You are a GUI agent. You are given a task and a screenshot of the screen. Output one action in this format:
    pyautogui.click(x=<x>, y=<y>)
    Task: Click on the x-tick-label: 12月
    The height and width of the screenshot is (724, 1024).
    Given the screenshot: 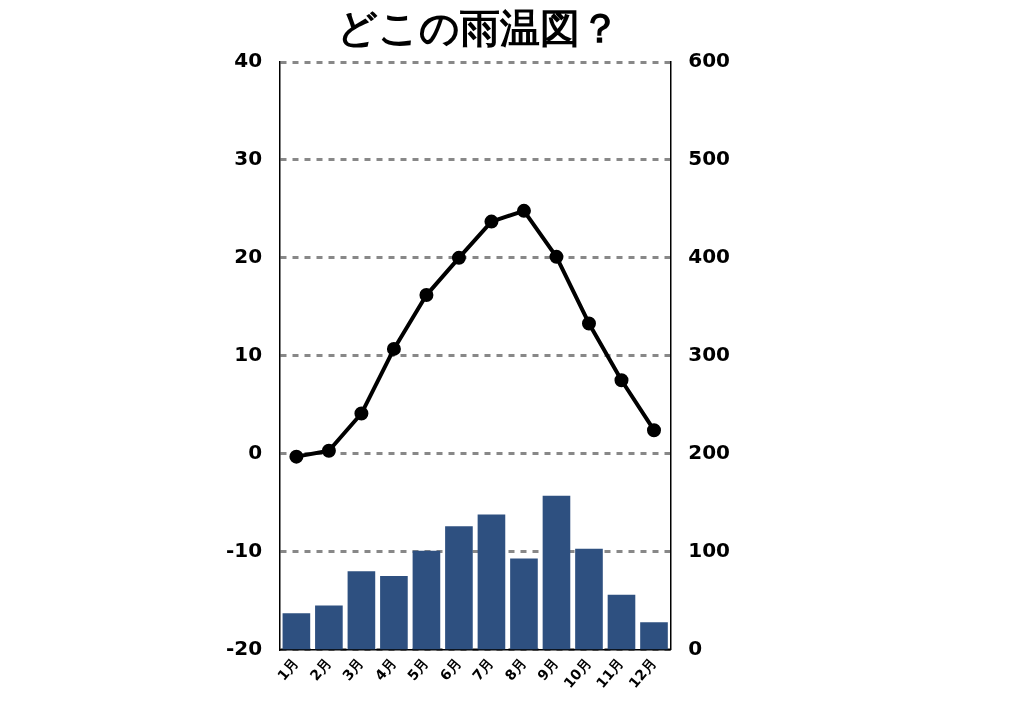 What is the action you would take?
    pyautogui.click(x=642, y=672)
    